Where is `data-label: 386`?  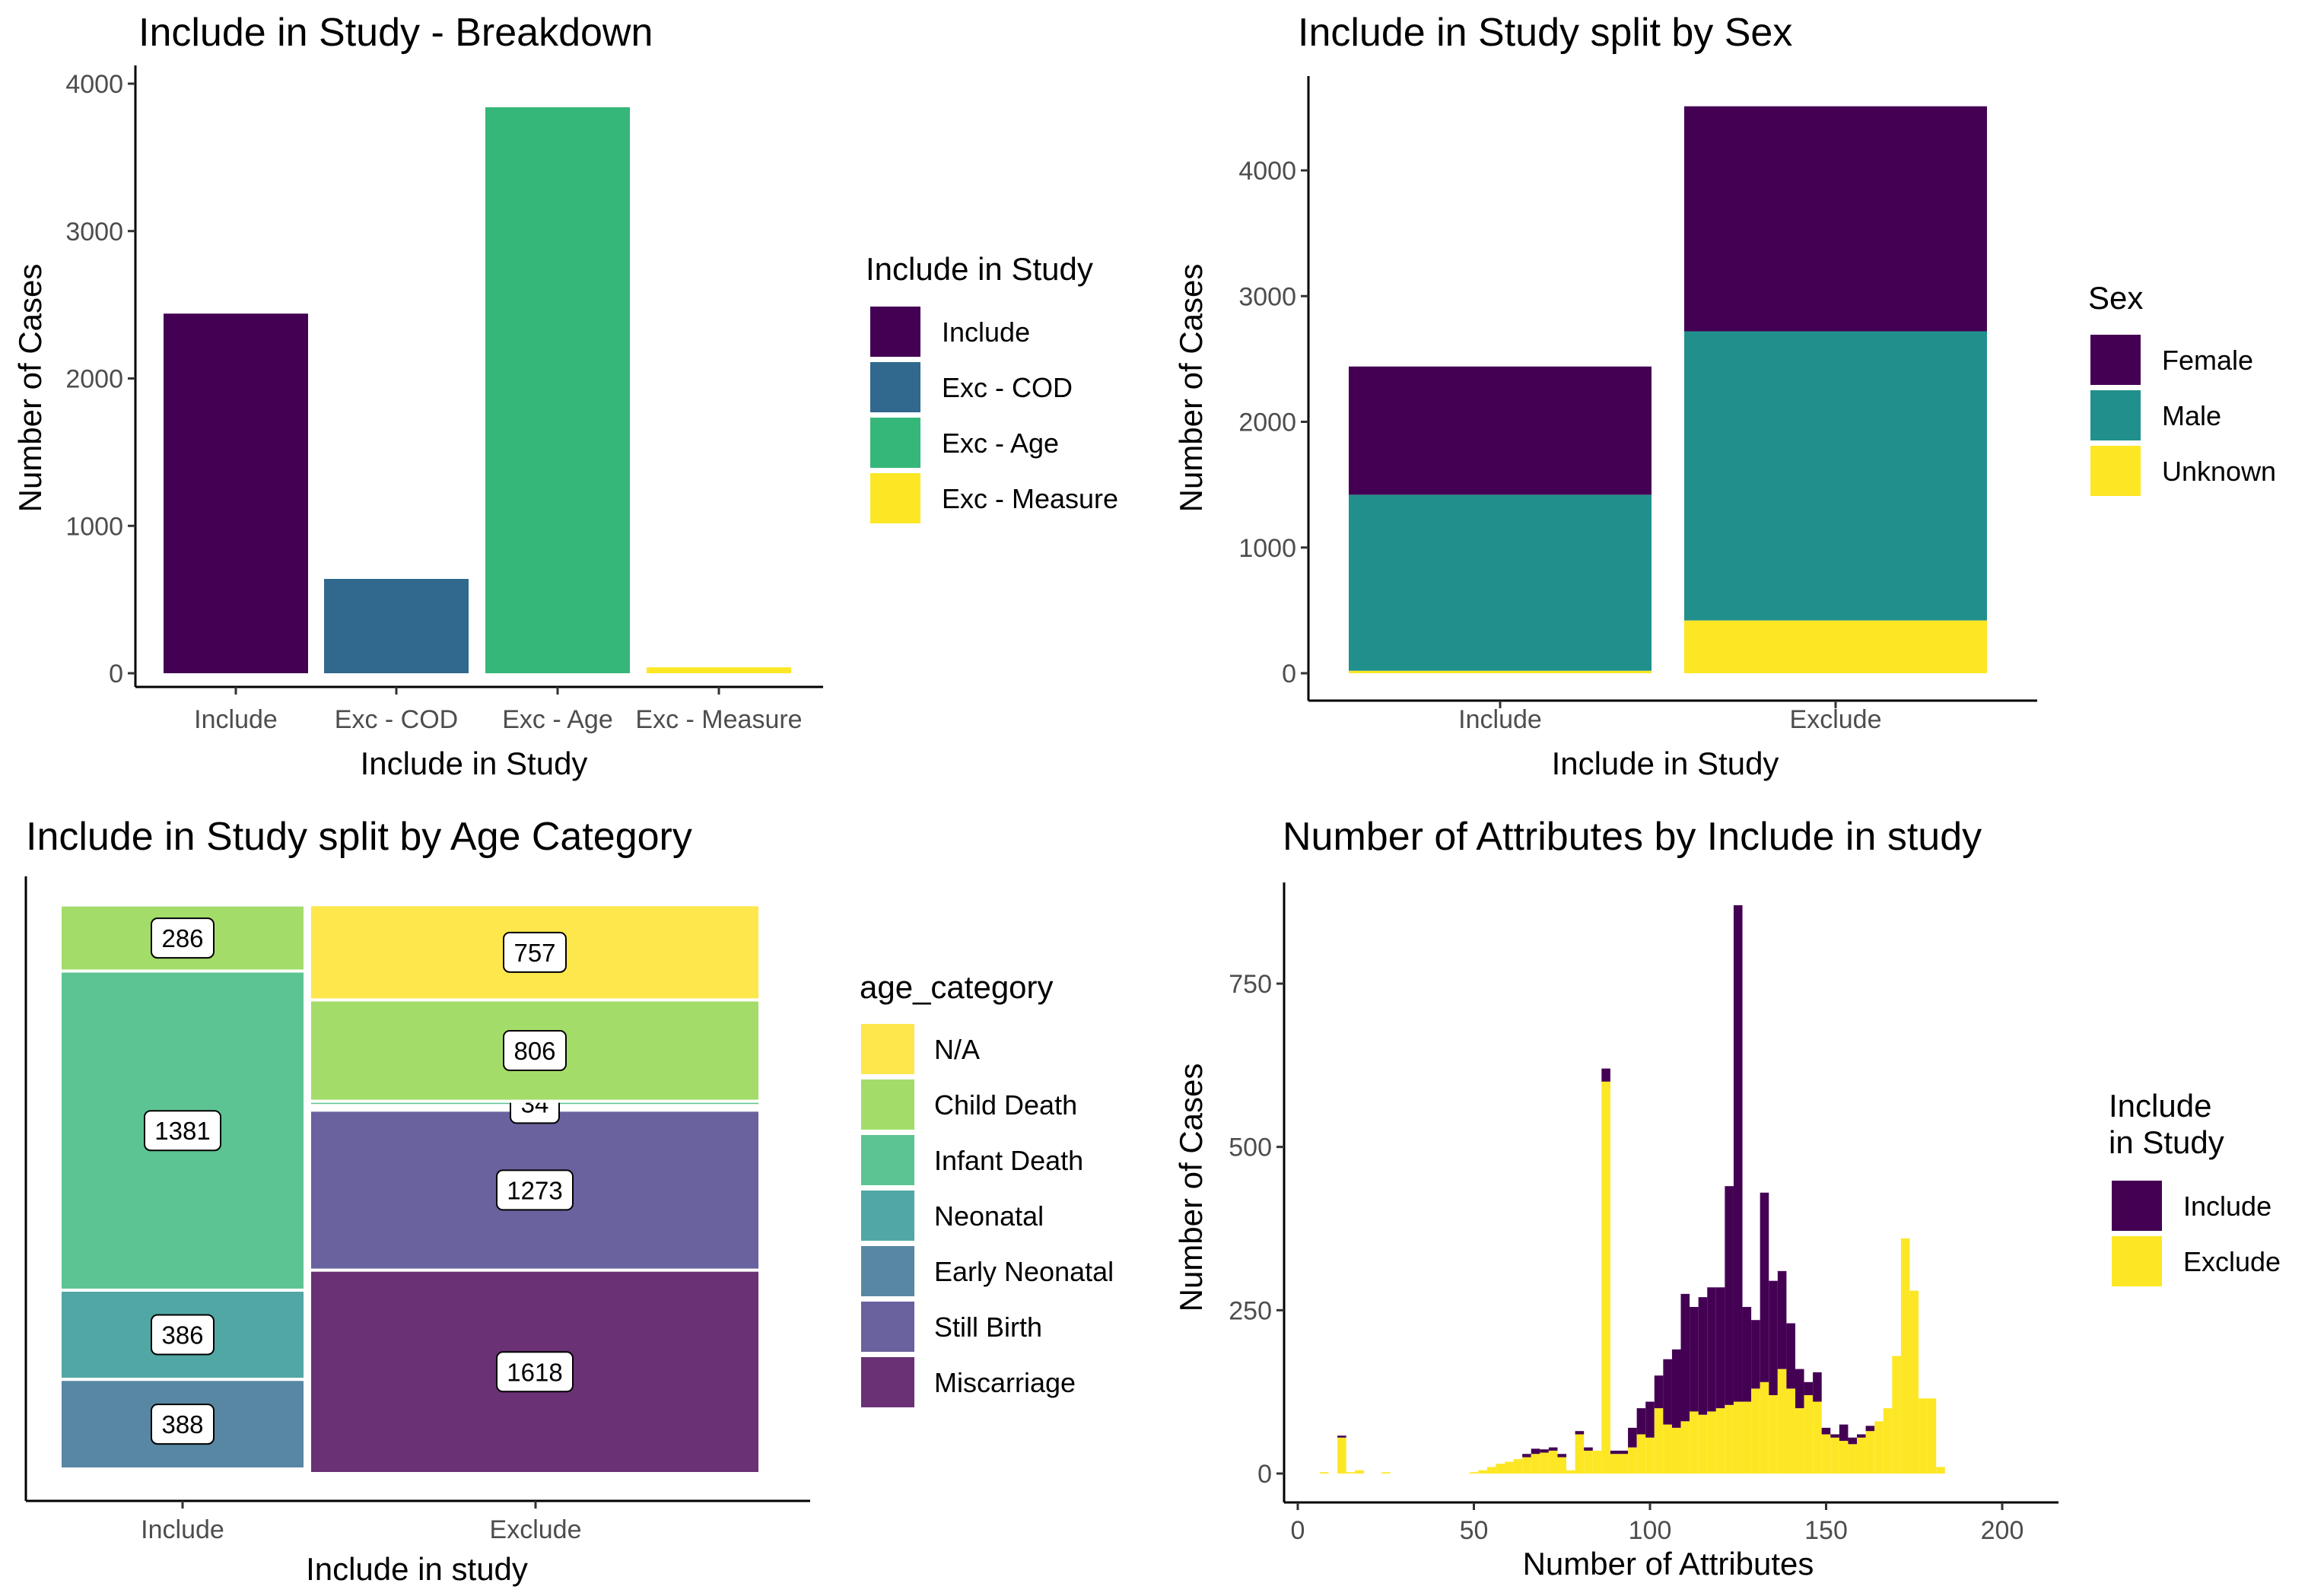
data-label: 386 is located at coordinates (182, 1335).